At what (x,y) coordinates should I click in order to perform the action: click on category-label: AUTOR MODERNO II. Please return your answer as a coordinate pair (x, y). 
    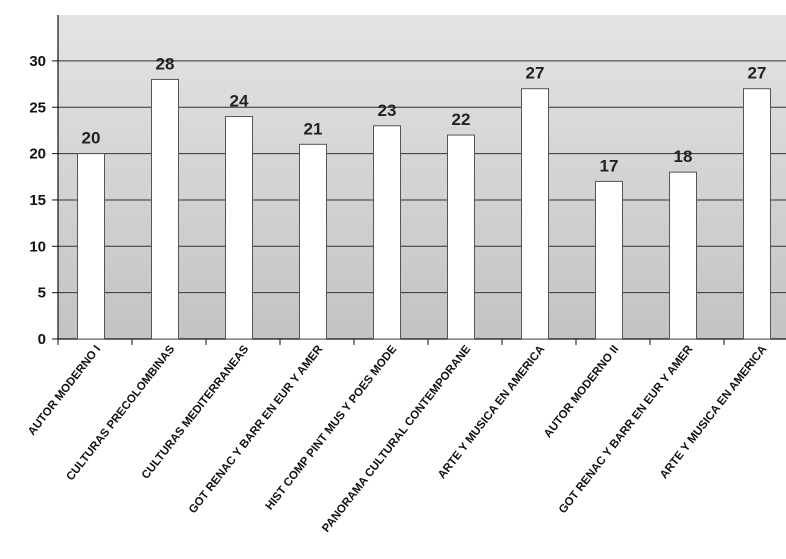
    Looking at the image, I should click on (581, 391).